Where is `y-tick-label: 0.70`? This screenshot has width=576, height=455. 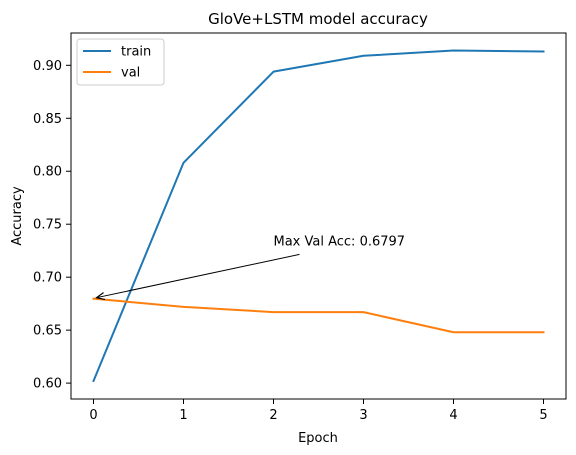
y-tick-label: 0.70 is located at coordinates (47, 278).